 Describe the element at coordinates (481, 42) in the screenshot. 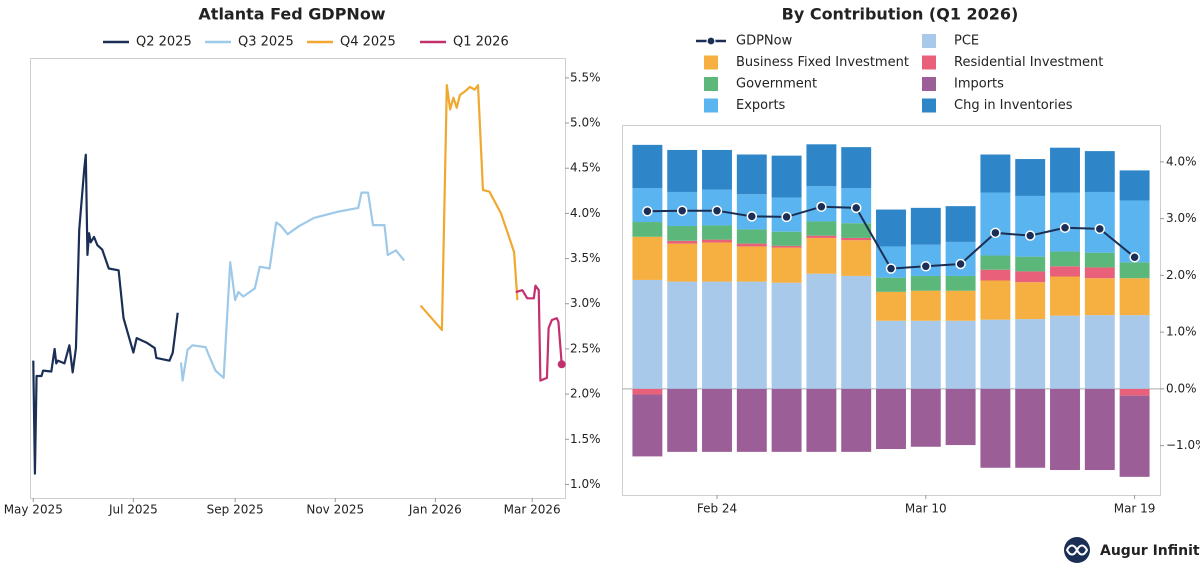

I see `legend-label: Q1 2026` at that location.